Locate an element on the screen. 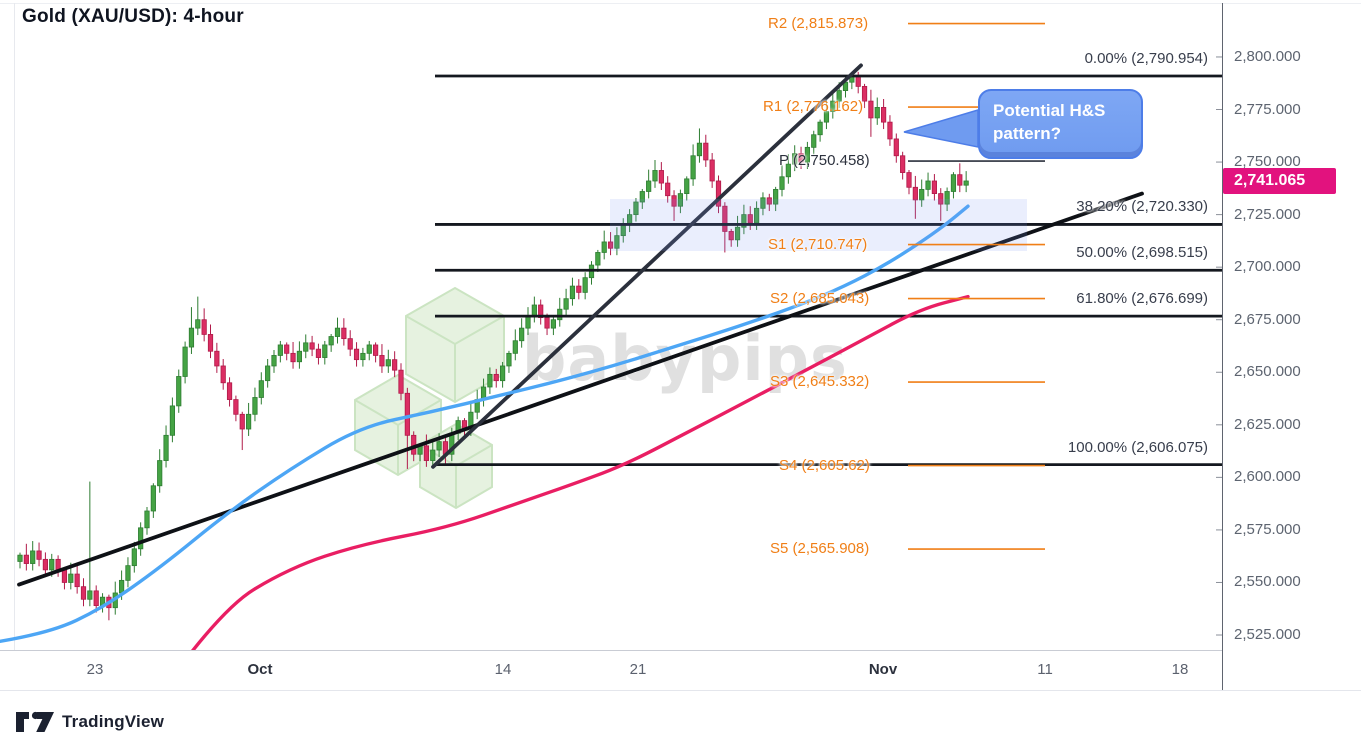  time-axis-label-11: 11 is located at coordinates (1045, 669).